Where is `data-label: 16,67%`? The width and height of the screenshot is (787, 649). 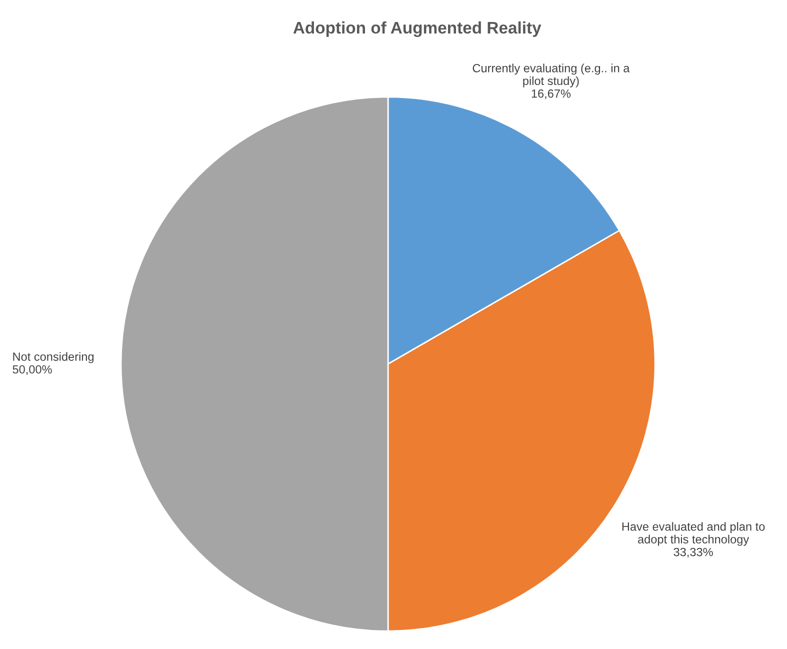
data-label: 16,67% is located at coordinates (551, 94).